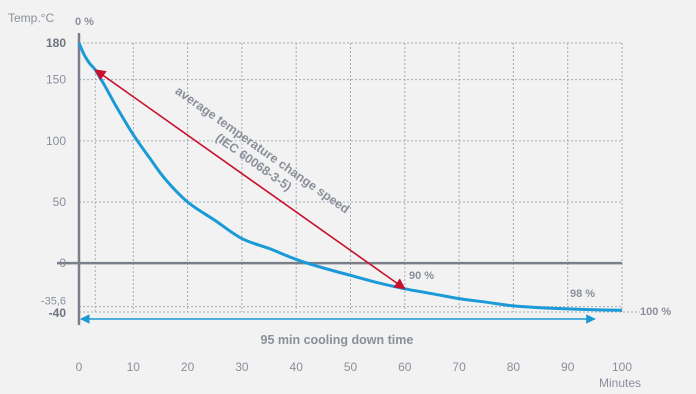  What do you see at coordinates (568, 367) in the screenshot?
I see `x-tick-label: 90` at bounding box center [568, 367].